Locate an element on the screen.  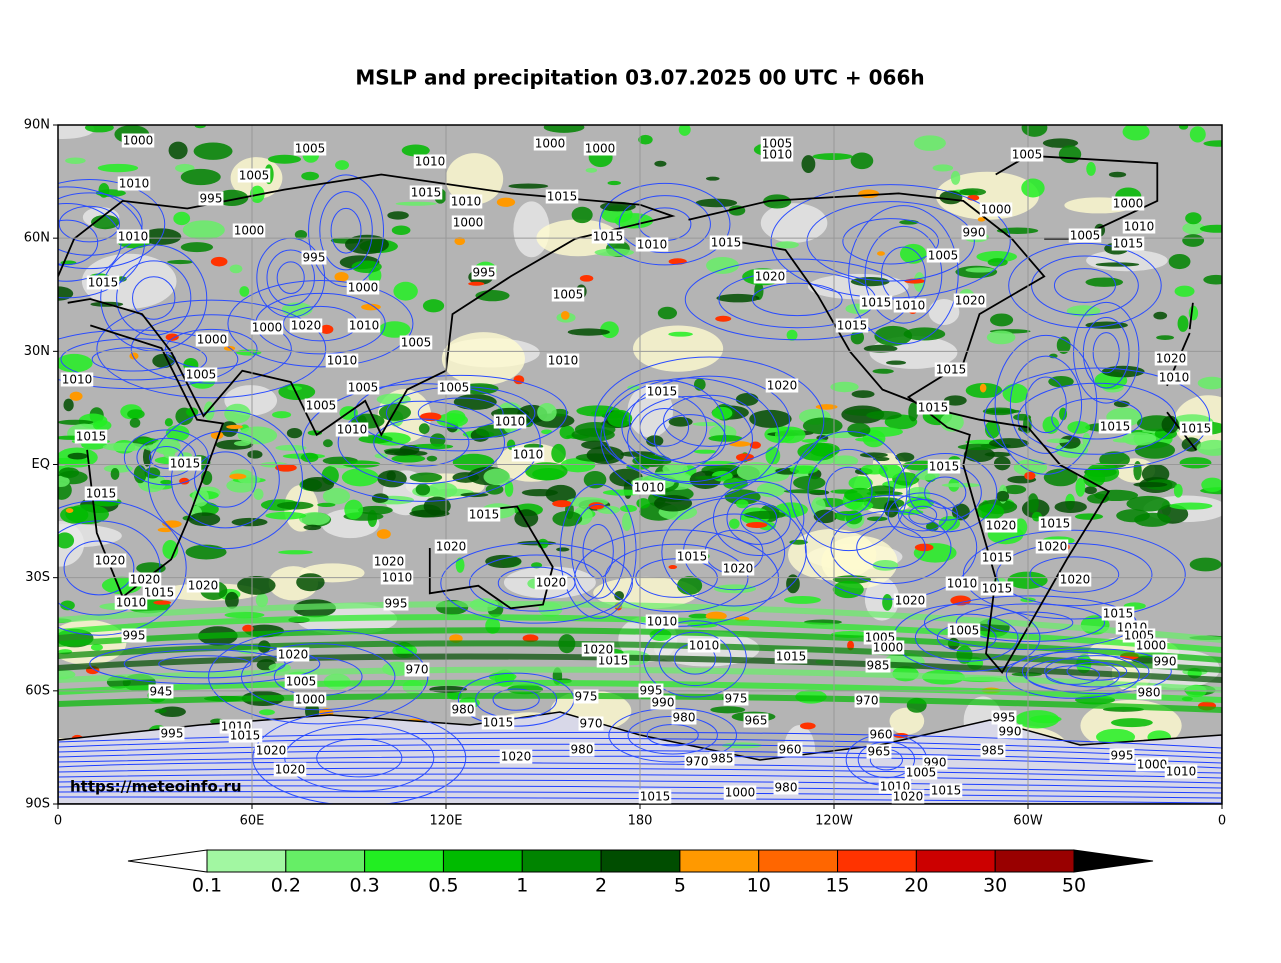
lat-label: 30N is located at coordinates (37, 351).